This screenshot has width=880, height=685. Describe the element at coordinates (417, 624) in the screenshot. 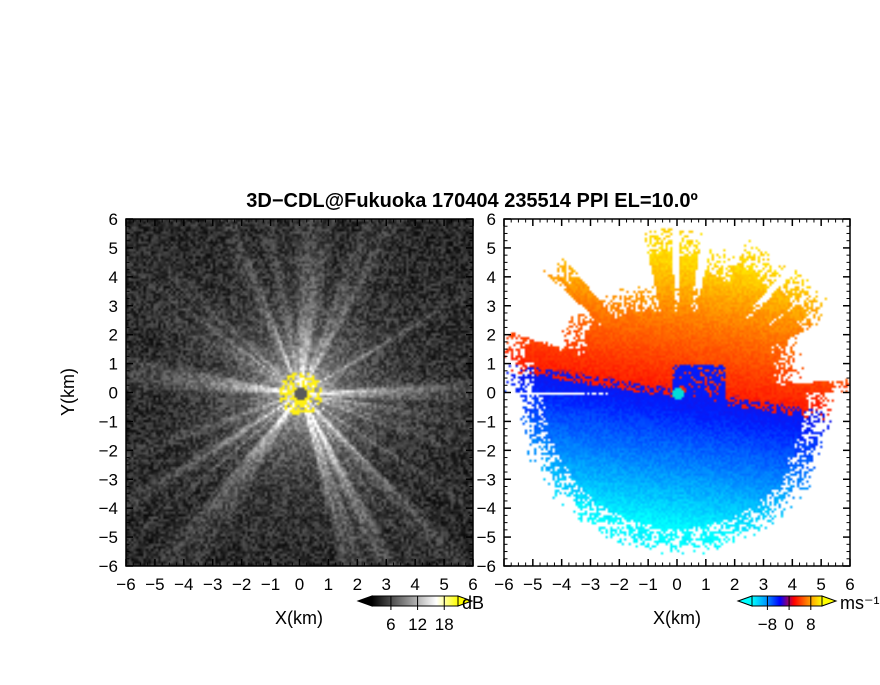

I see `snr-colorbar-tick-label: 12` at that location.